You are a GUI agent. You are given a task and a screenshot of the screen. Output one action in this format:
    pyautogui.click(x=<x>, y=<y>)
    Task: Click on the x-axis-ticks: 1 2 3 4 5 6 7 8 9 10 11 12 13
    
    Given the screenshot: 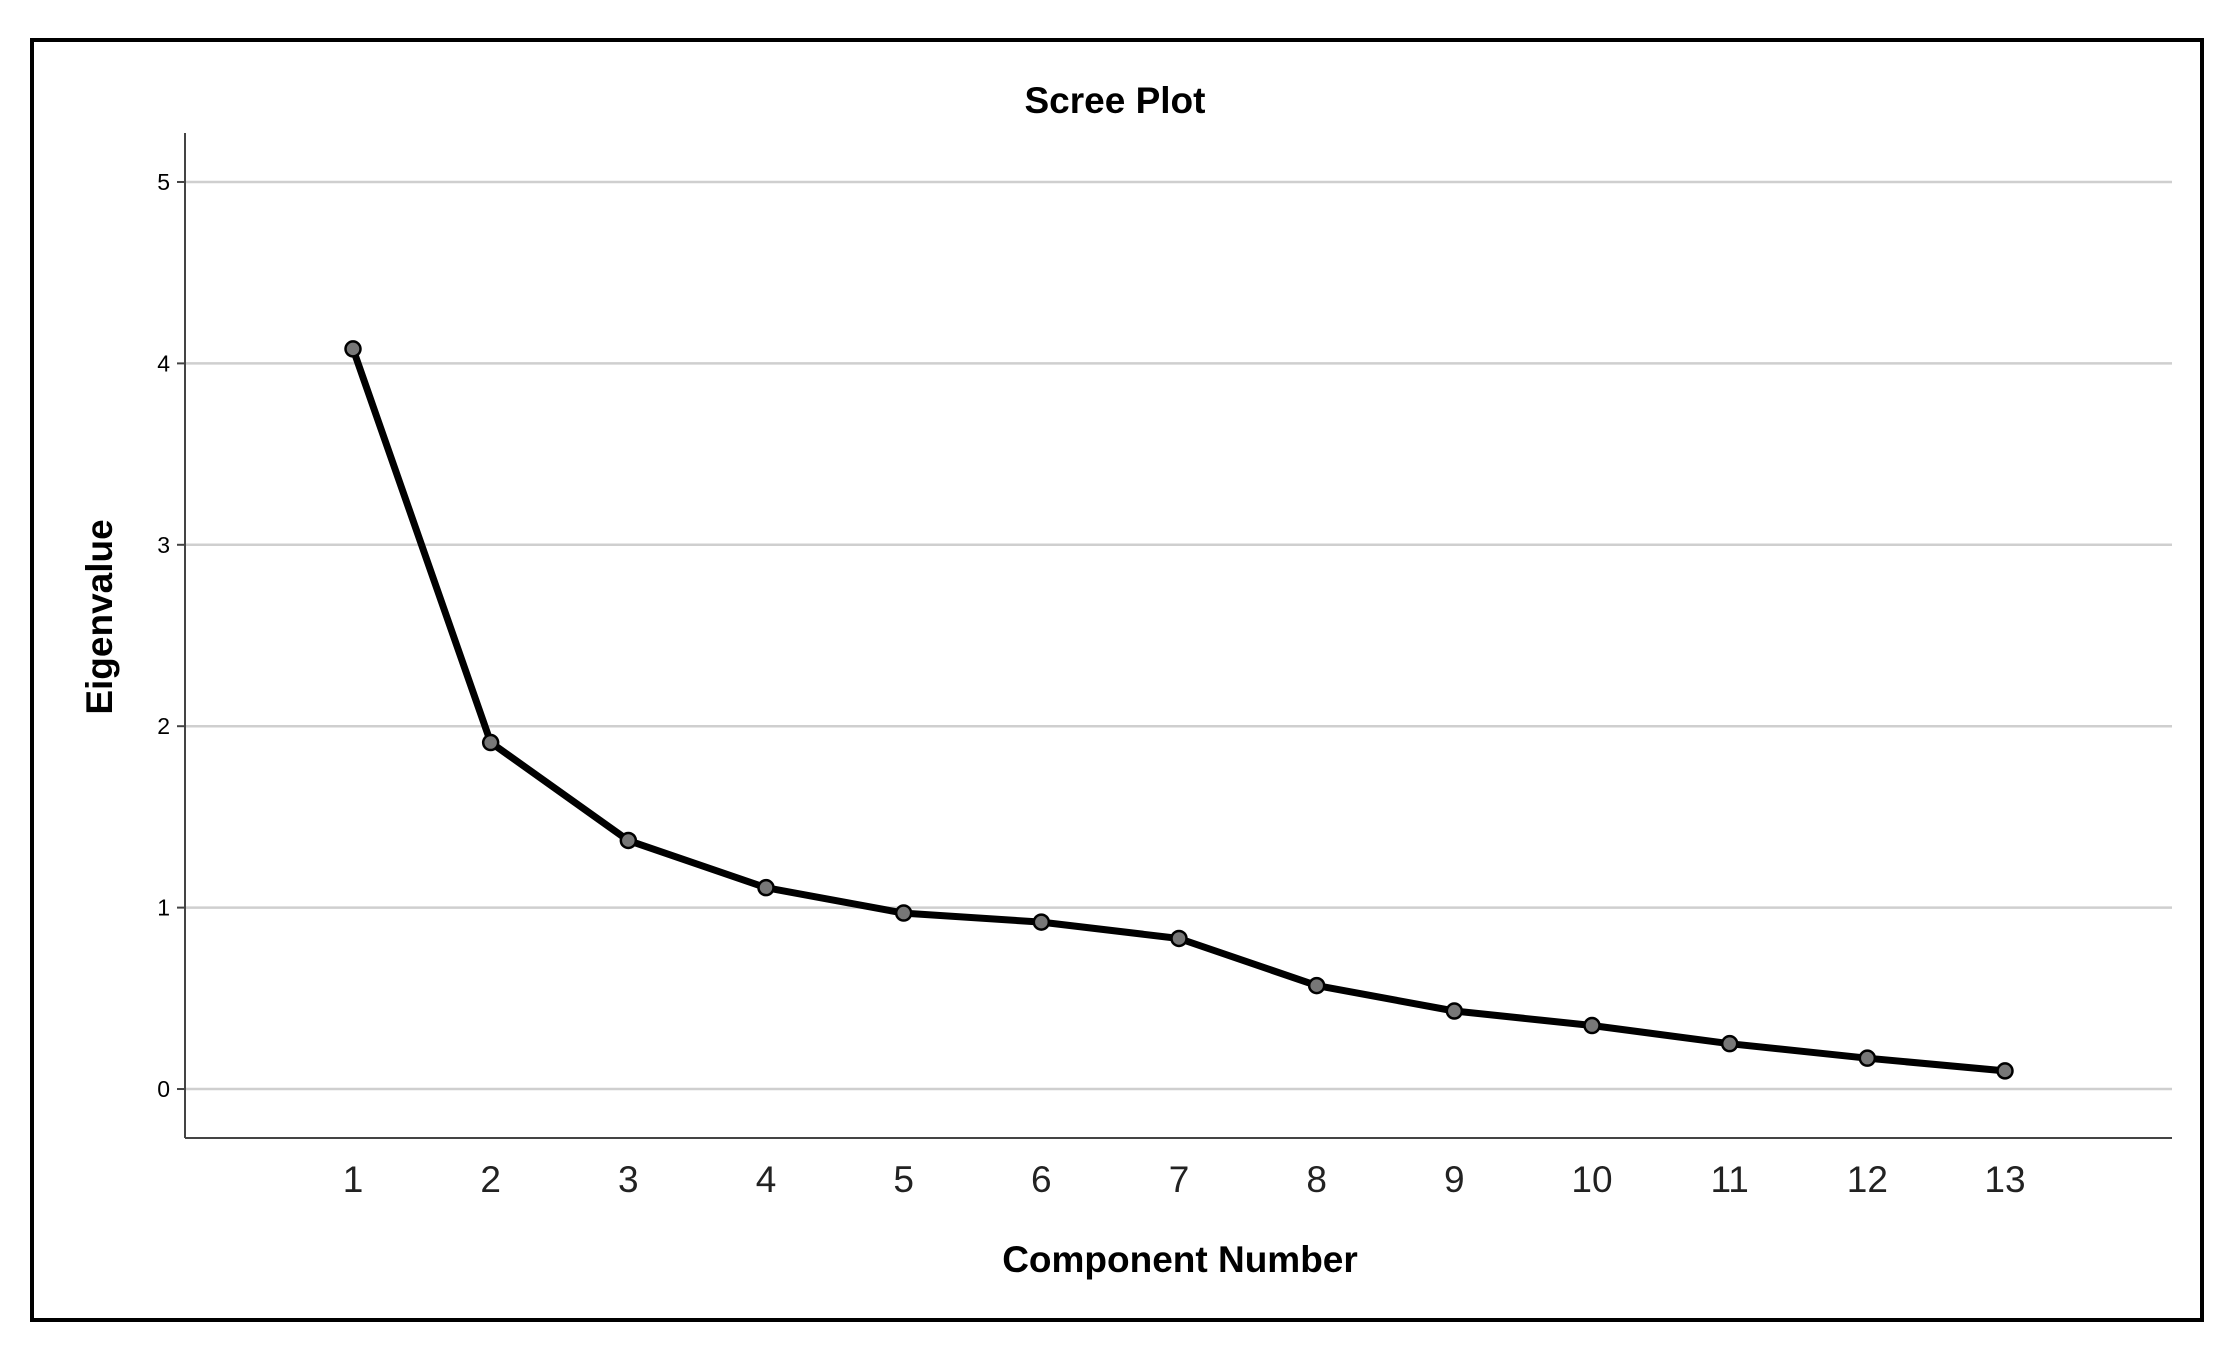 What is the action you would take?
    pyautogui.click(x=1184, y=1179)
    